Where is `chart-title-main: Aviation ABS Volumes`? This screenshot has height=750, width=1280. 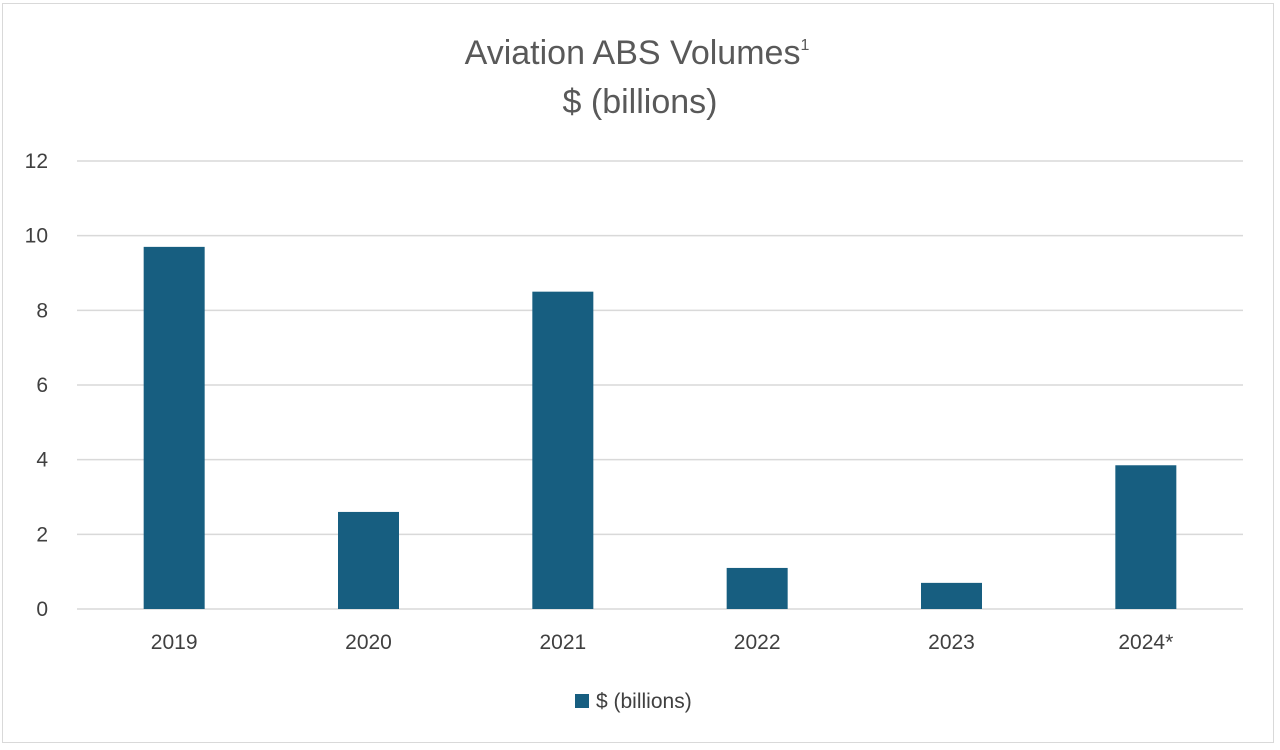 chart-title-main: Aviation ABS Volumes is located at coordinates (633, 53).